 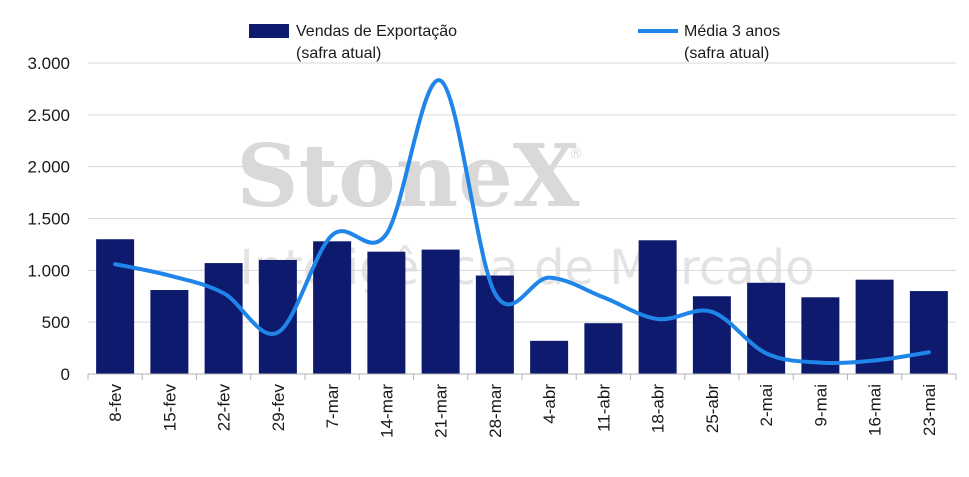 I want to click on y-tick-label: 2.500, so click(x=48, y=115).